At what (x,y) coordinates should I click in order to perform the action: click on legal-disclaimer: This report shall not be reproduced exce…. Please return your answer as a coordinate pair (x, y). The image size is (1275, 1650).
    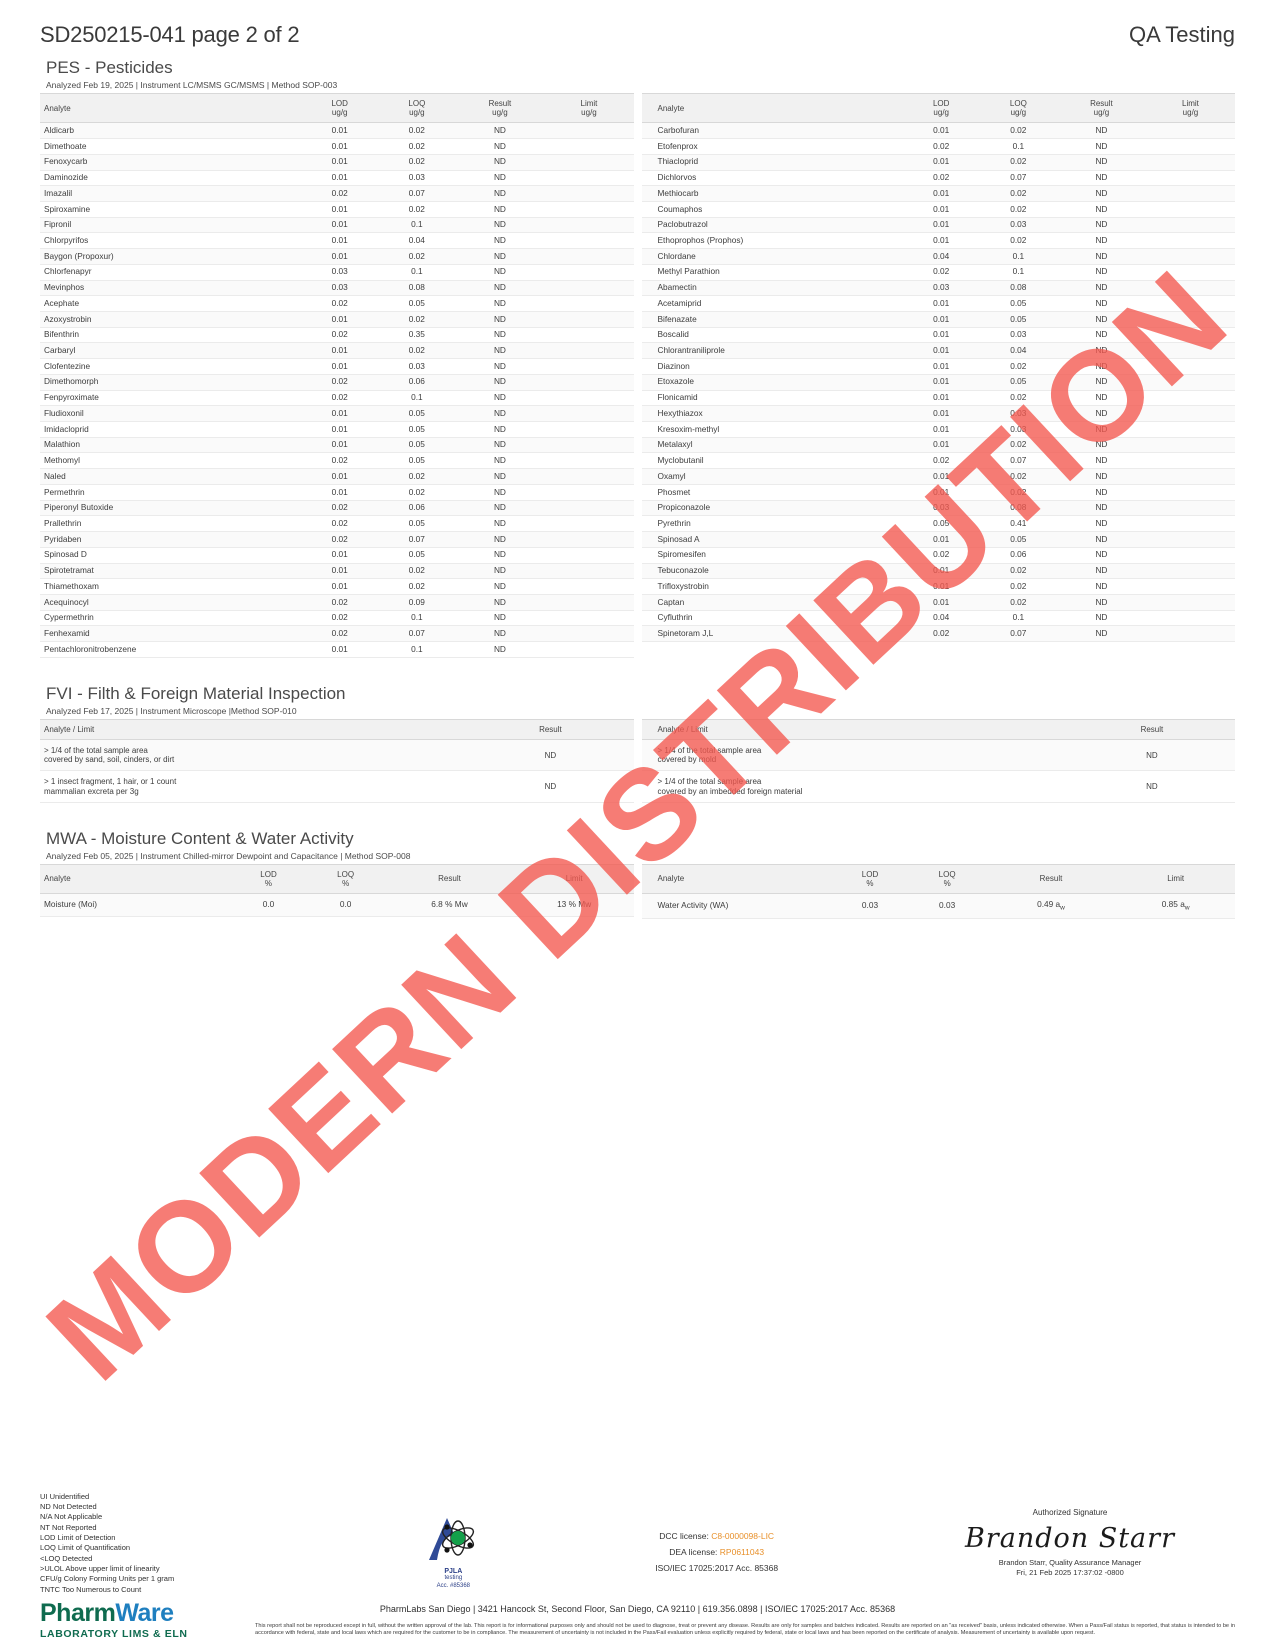
    Looking at the image, I should click on (745, 1629).